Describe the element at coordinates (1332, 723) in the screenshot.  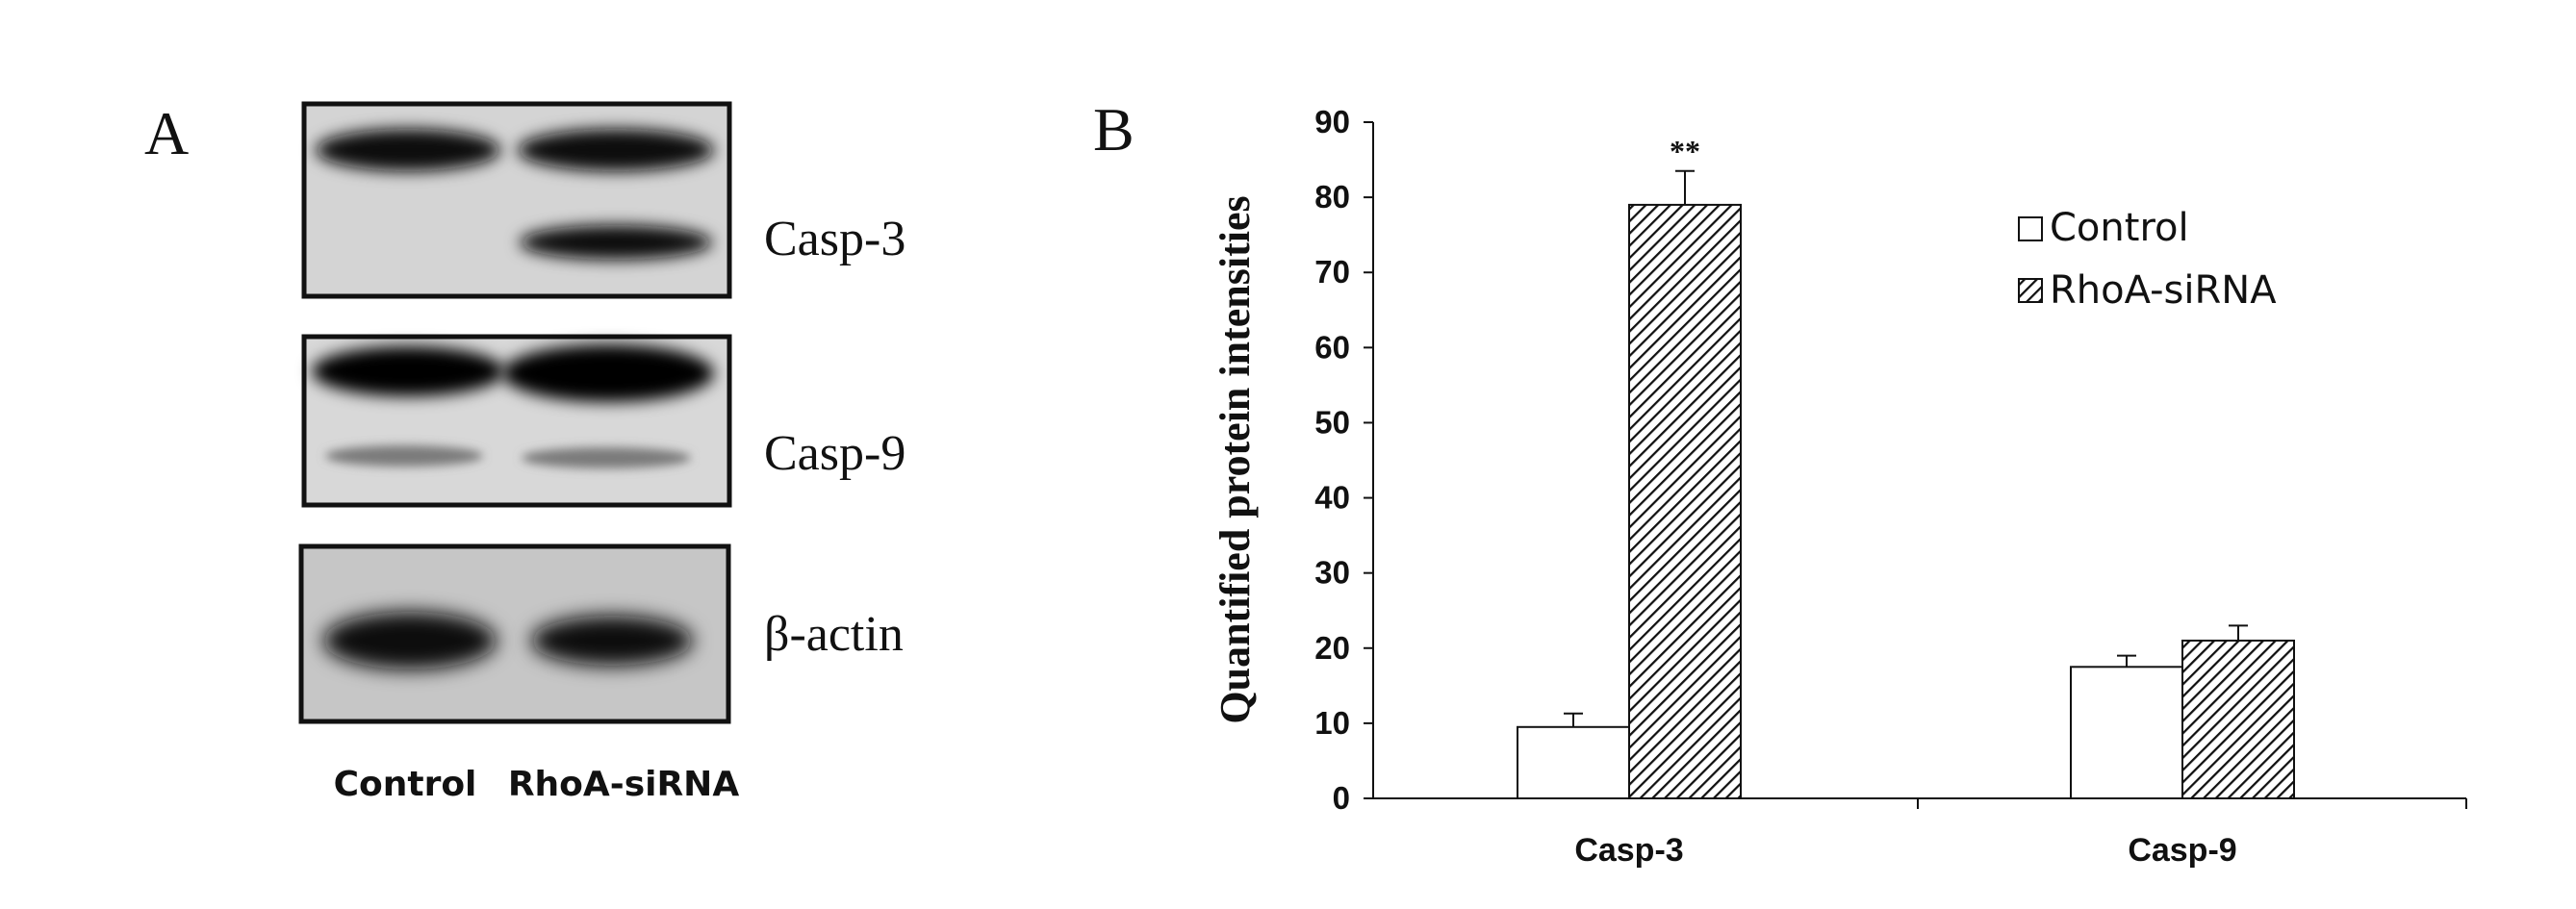
I see `y-tick-label-10: 10` at that location.